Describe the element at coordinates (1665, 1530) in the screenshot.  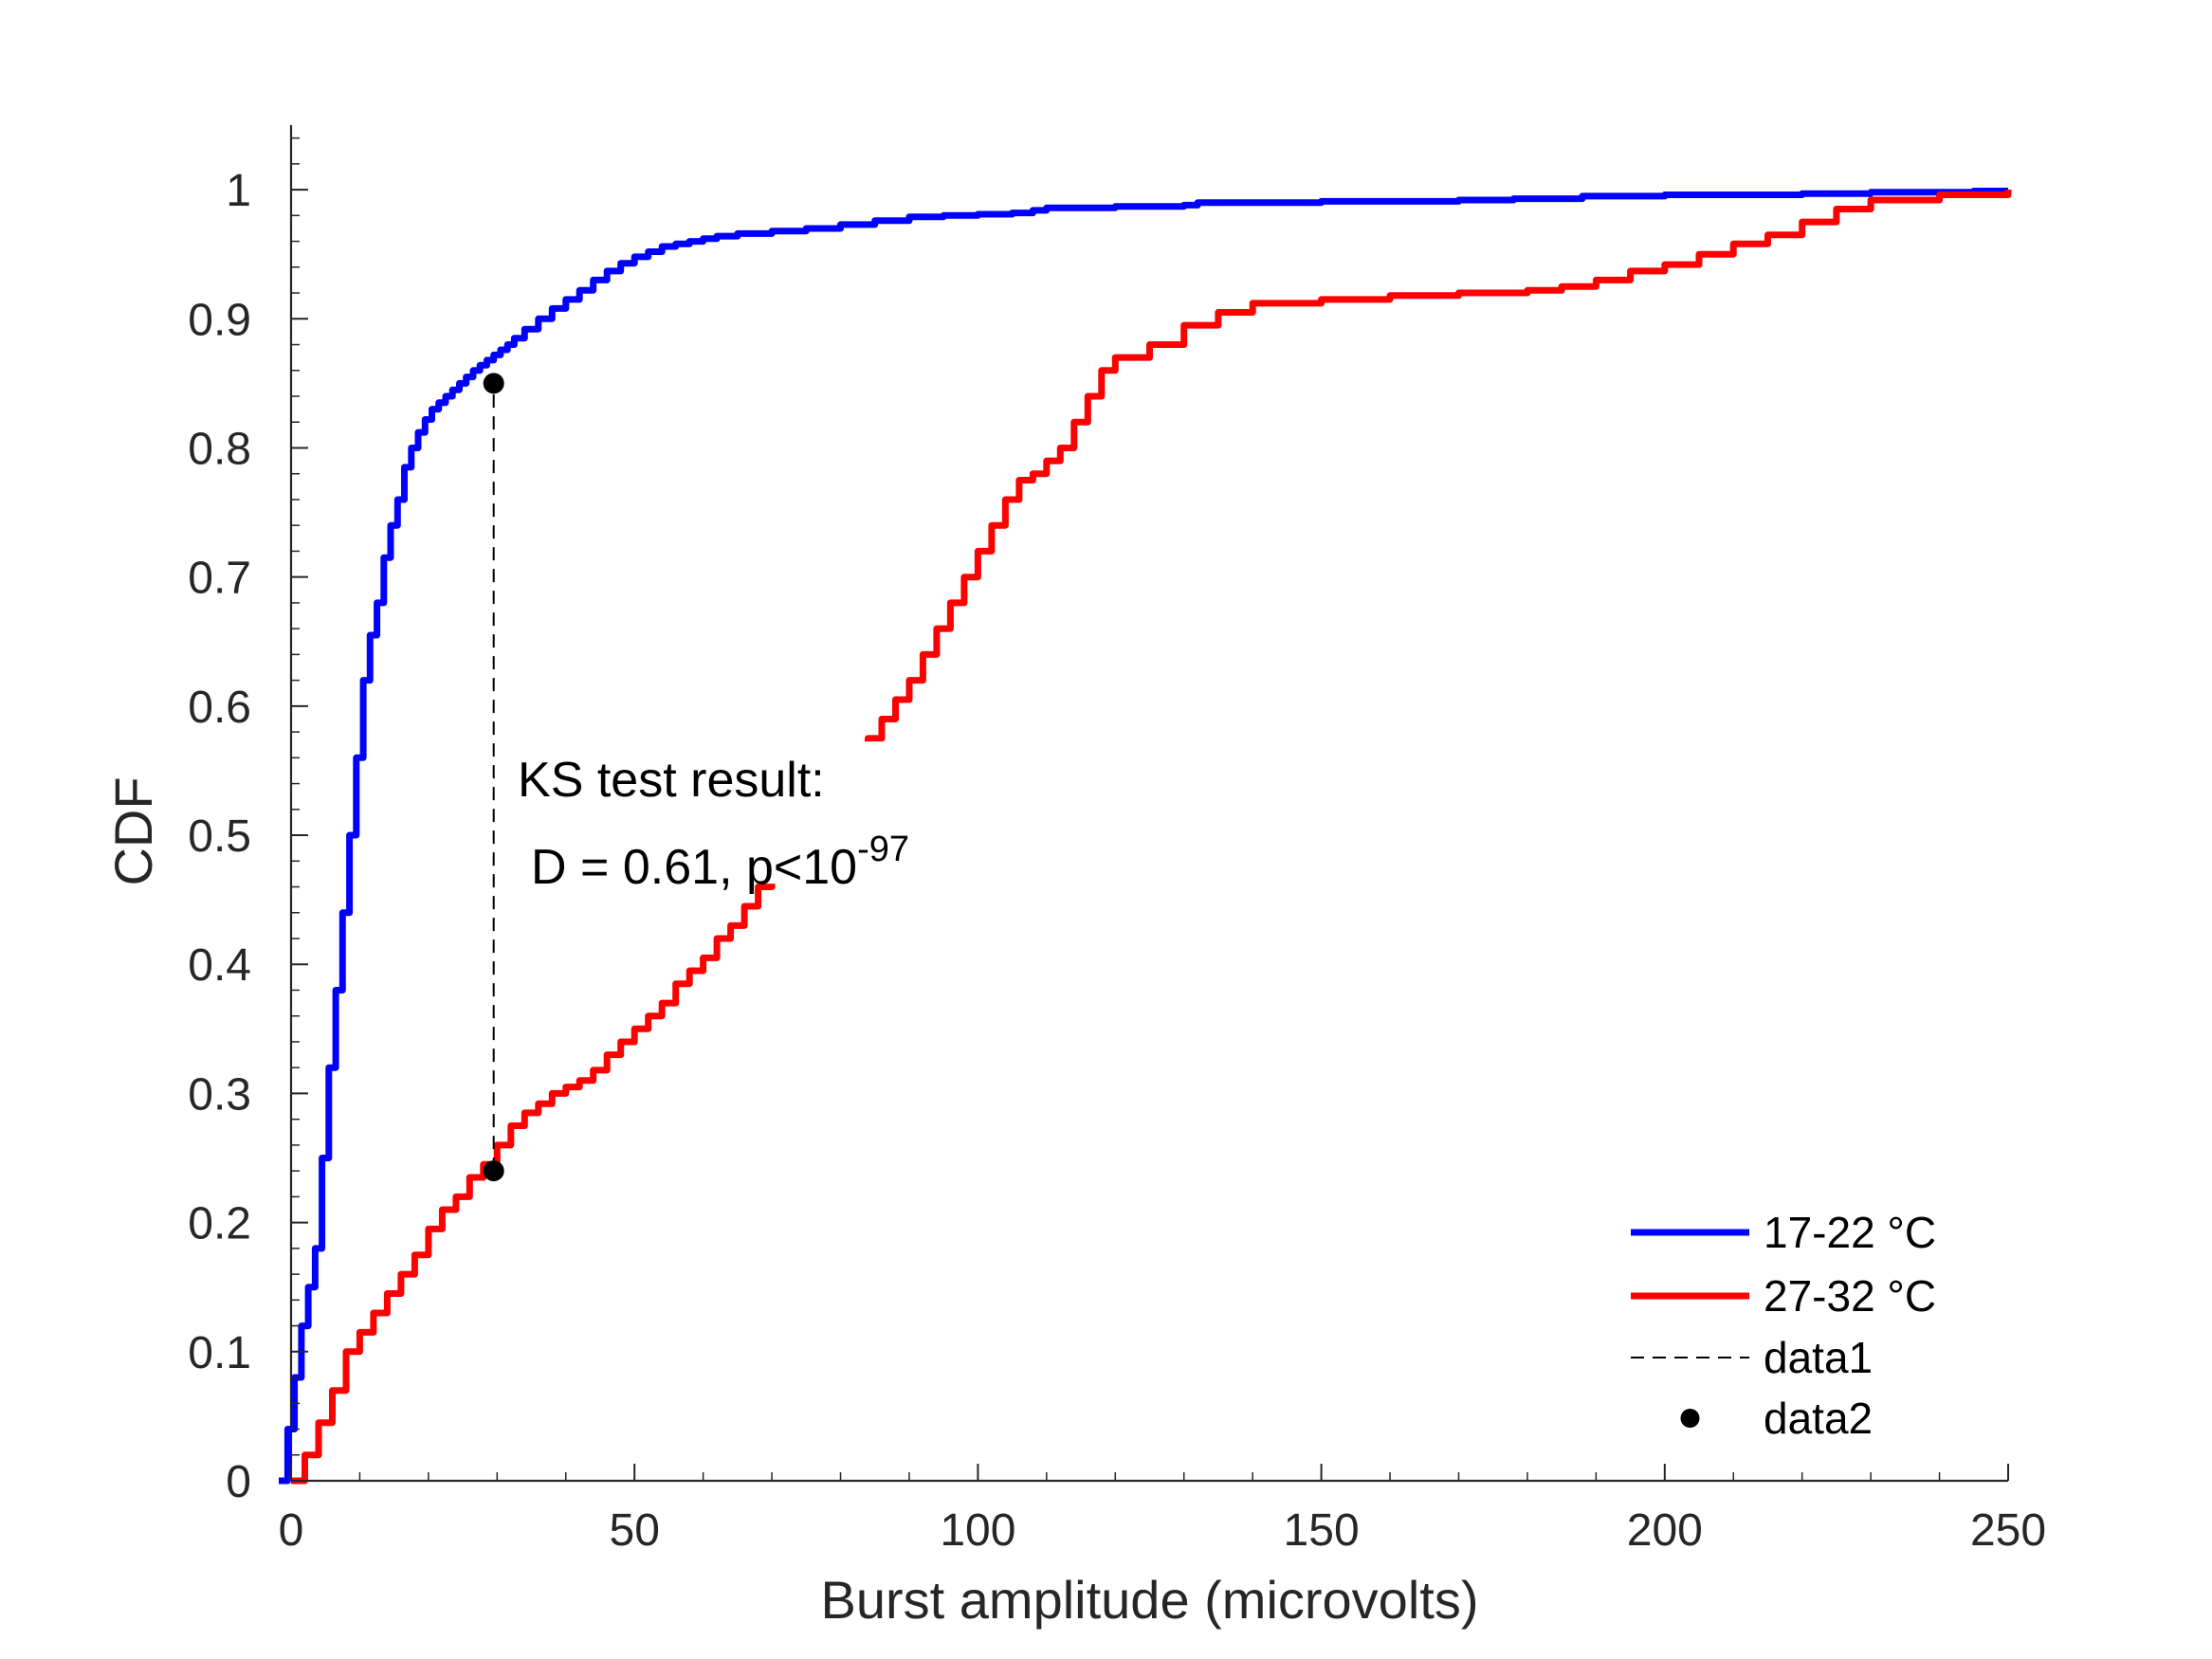
I see `x-tick-label: 200` at that location.